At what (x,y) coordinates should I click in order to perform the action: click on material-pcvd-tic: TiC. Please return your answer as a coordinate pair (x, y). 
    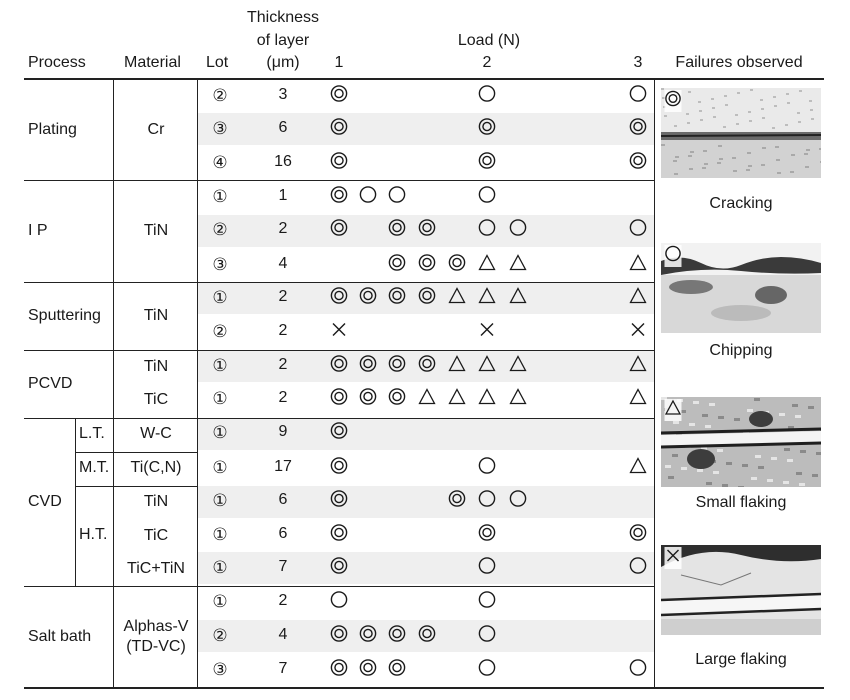
    Looking at the image, I should click on (156, 399).